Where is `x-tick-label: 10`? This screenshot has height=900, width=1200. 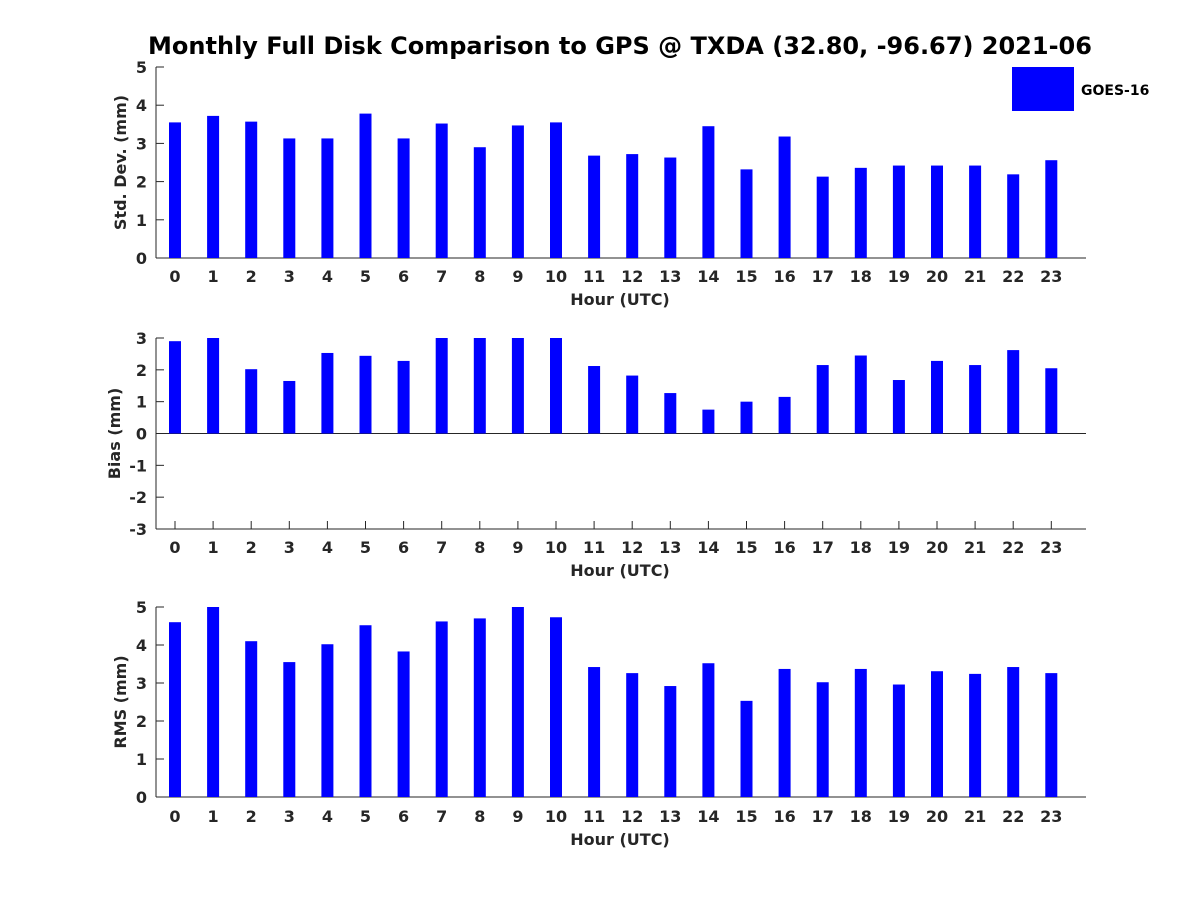 x-tick-label: 10 is located at coordinates (556, 547).